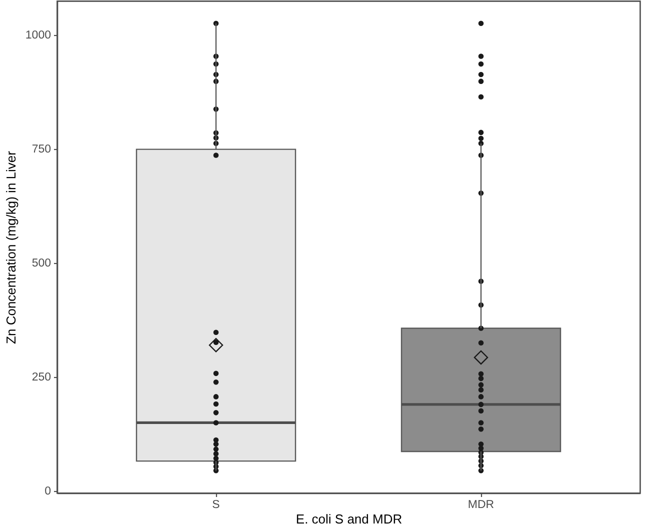 This screenshot has height=531, width=646. I want to click on y-tick-label: 500, so click(41, 263).